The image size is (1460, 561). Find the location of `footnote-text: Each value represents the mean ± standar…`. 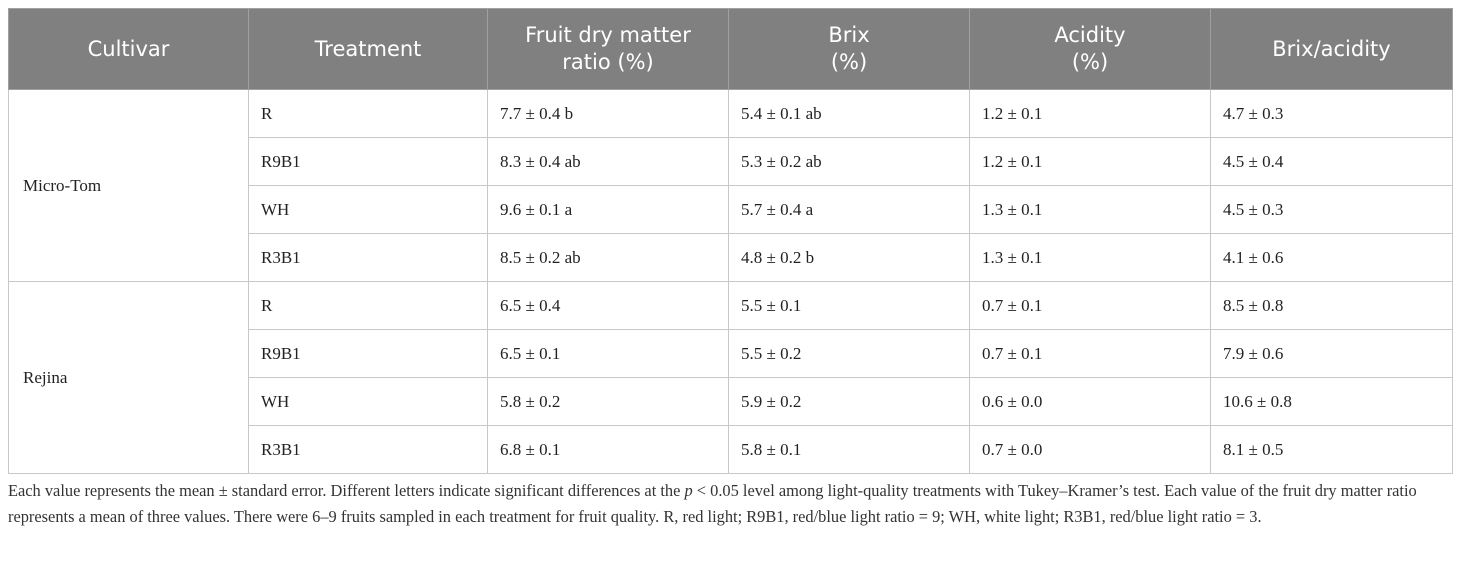

footnote-text: Each value represents the mean ± standar… is located at coordinates (346, 490).